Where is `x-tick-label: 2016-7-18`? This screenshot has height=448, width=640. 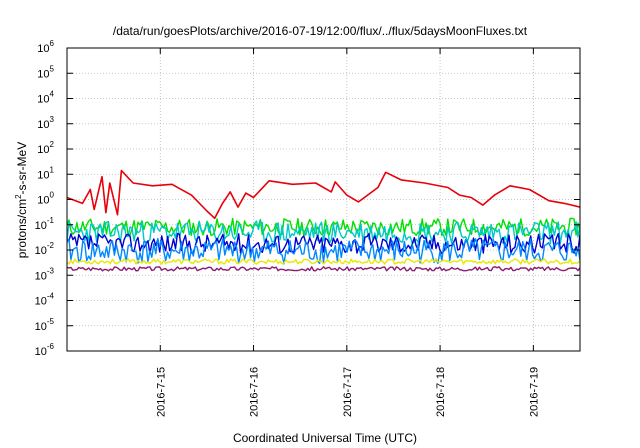 x-tick-label: 2016-7-18 is located at coordinates (441, 392).